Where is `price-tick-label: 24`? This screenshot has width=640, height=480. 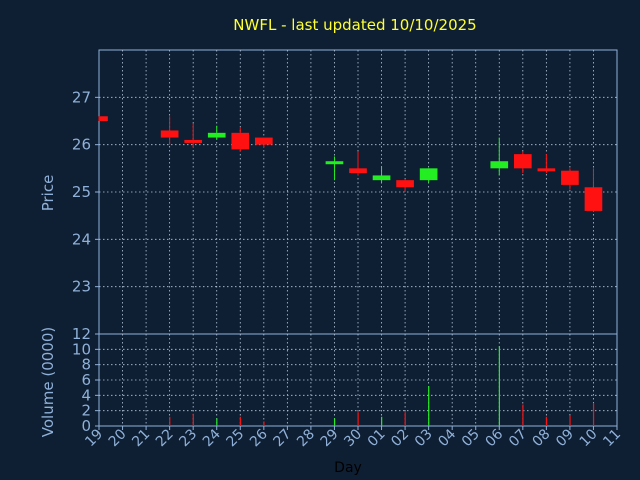
price-tick-label: 24 is located at coordinates (81, 239).